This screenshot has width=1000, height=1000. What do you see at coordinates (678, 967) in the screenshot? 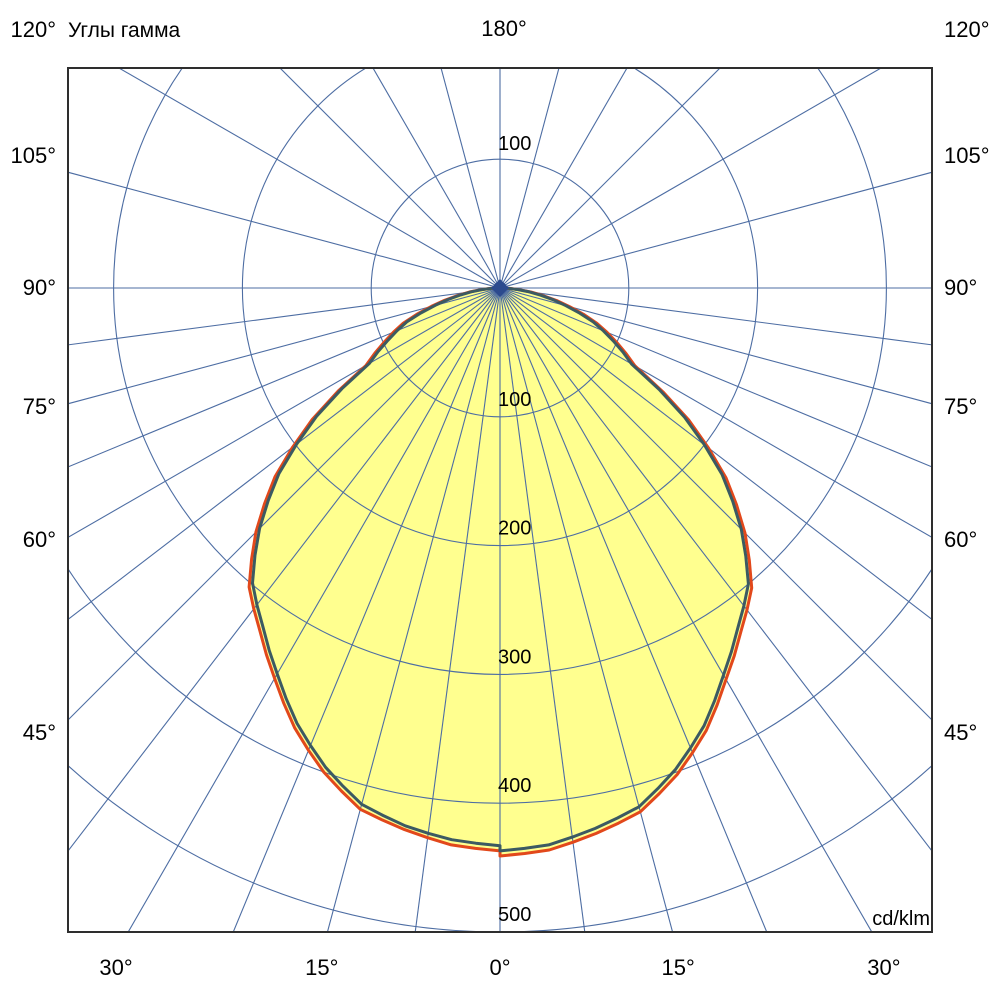
I see `gamma-label-bottom-15-right: 15°` at bounding box center [678, 967].